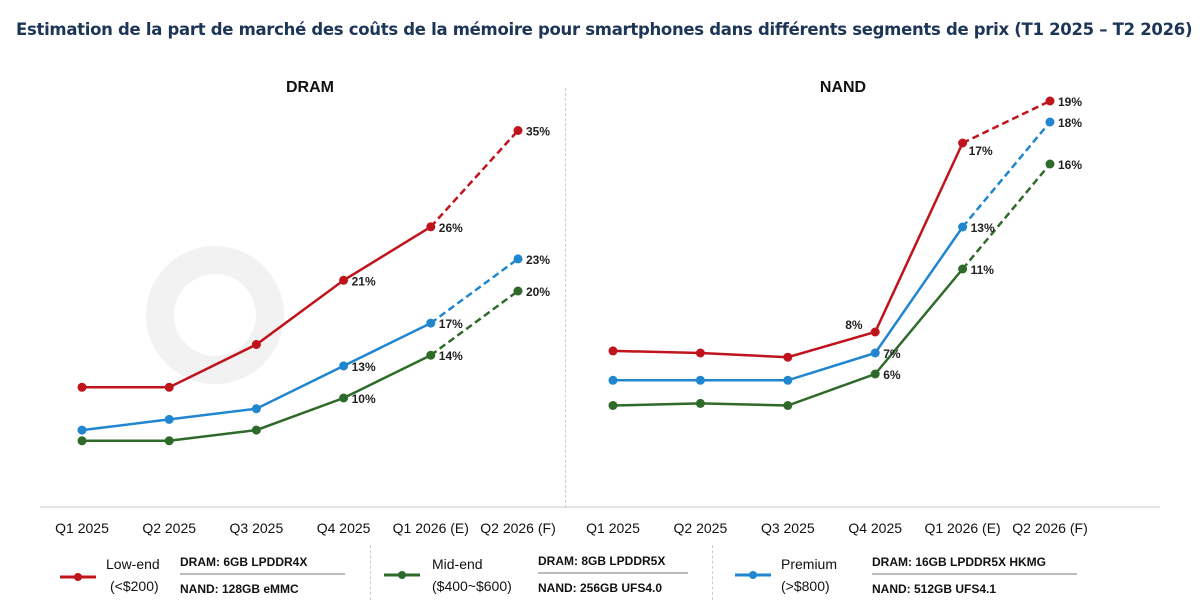  I want to click on watermark-logo, so click(215, 315).